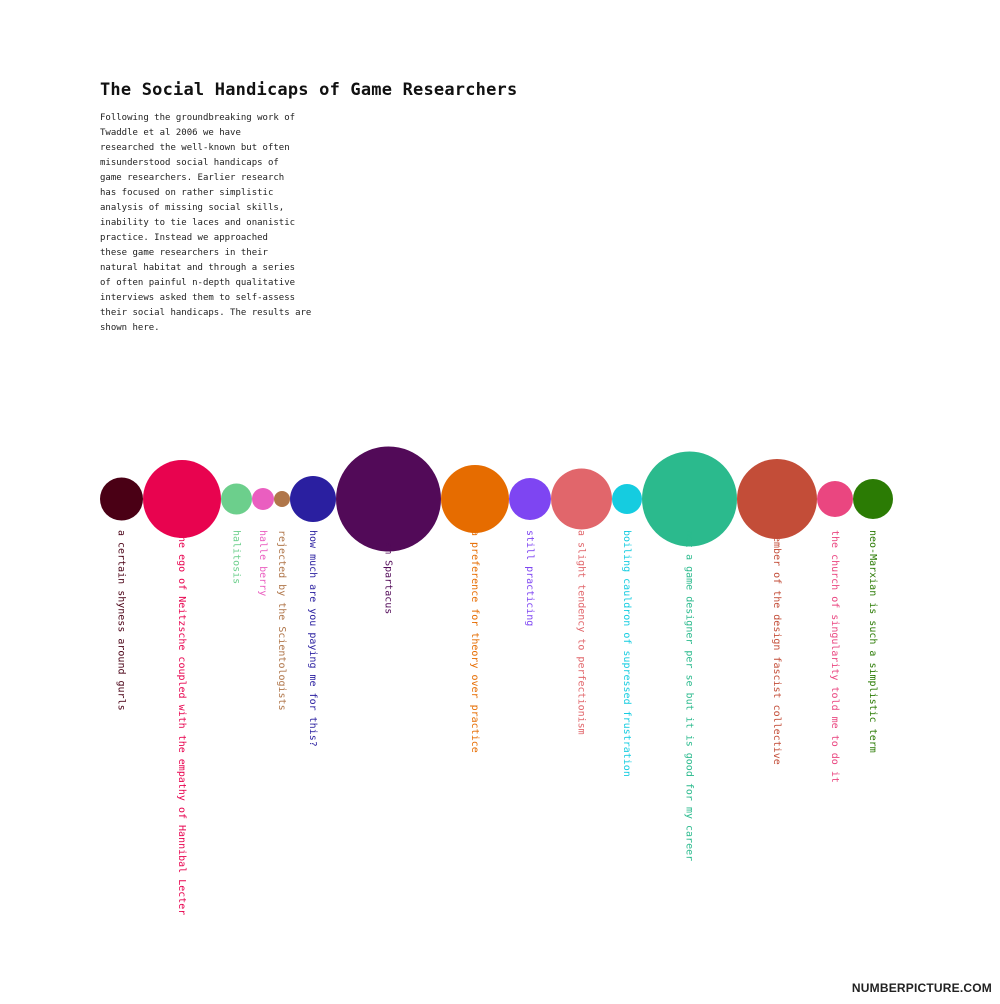 This screenshot has width=1000, height=1004. I want to click on intro-line: game researchers. Earlier research, so click(192, 178).